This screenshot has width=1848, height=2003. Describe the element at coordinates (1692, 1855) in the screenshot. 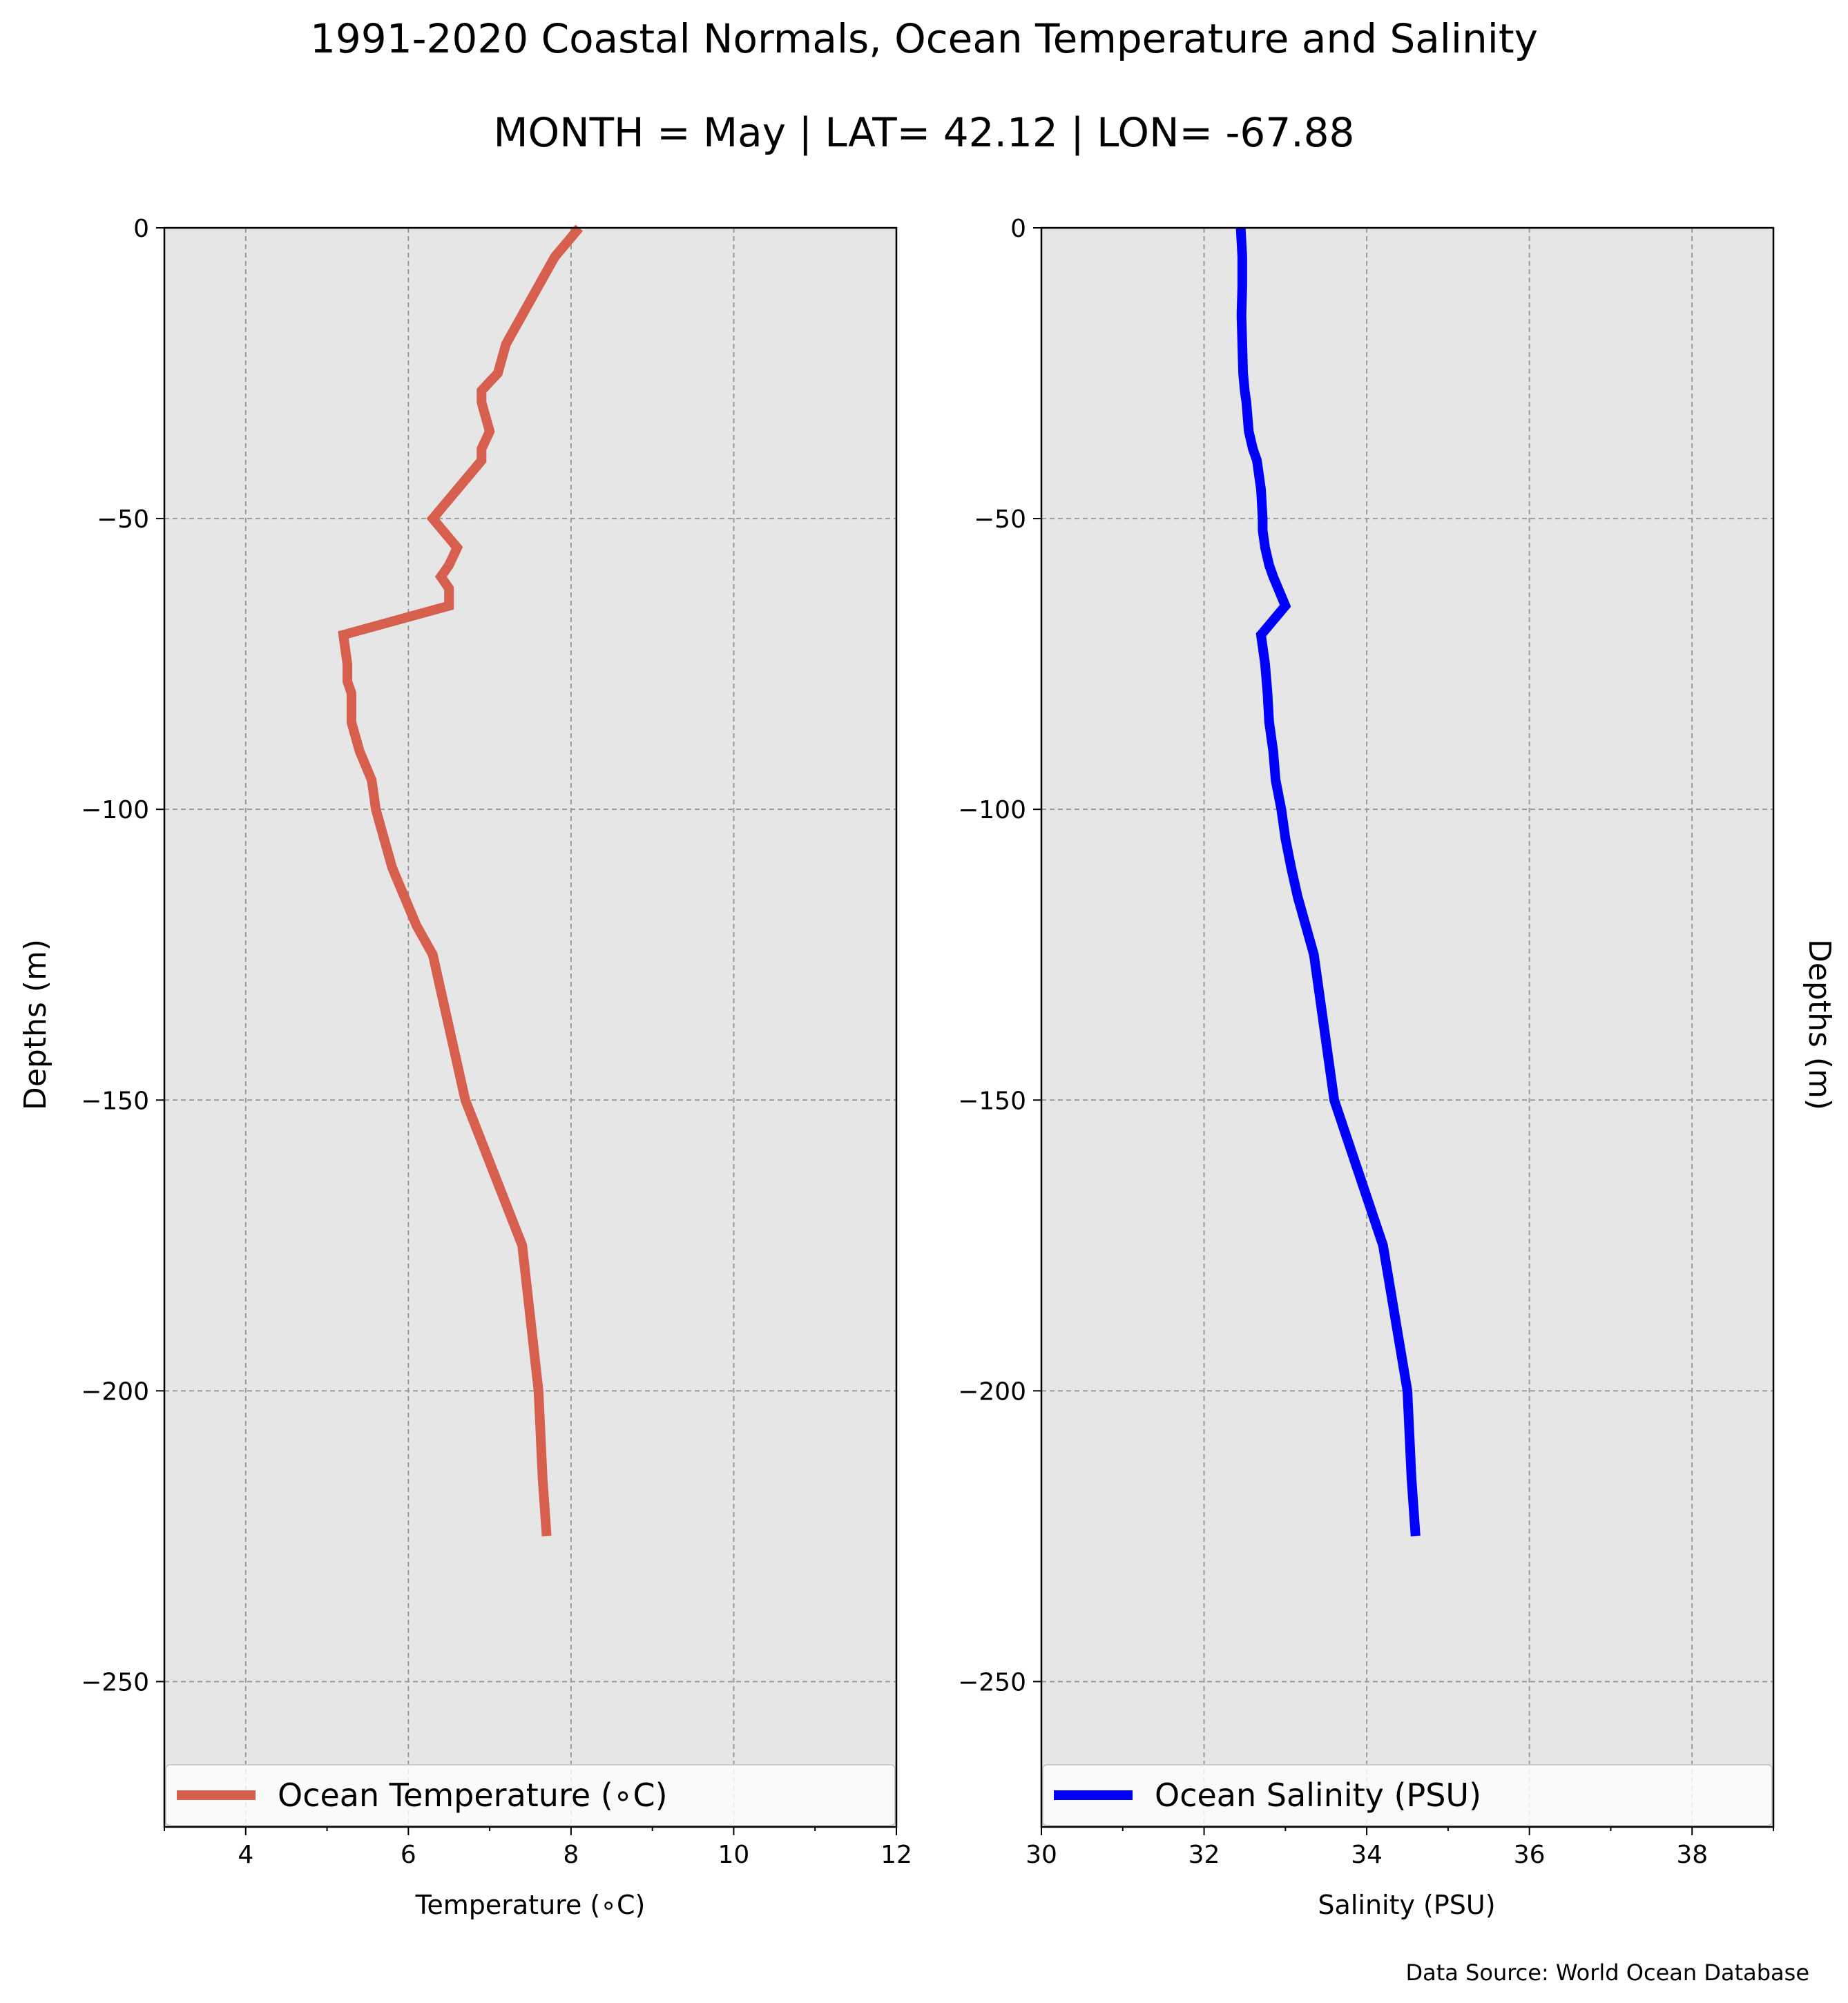

I see `x-tick-label: 38` at that location.